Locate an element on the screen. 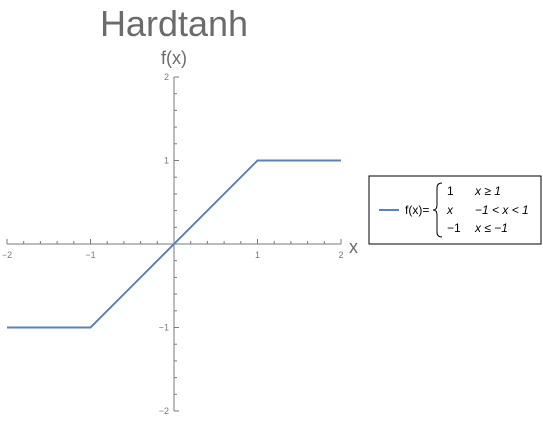 The height and width of the screenshot is (422, 543). x-tick-label: 1 is located at coordinates (257, 255).